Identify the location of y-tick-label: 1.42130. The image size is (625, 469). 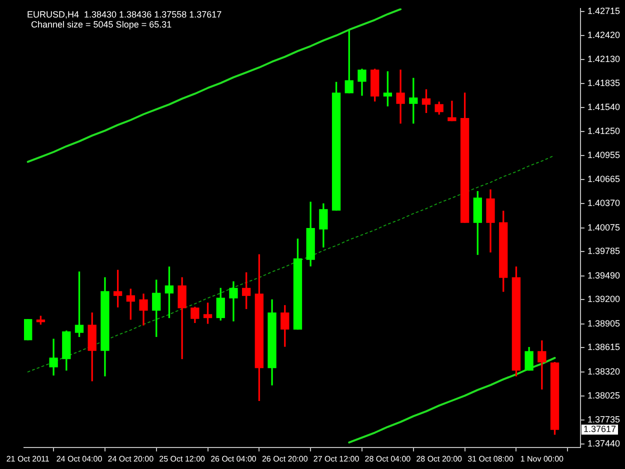
(603, 59).